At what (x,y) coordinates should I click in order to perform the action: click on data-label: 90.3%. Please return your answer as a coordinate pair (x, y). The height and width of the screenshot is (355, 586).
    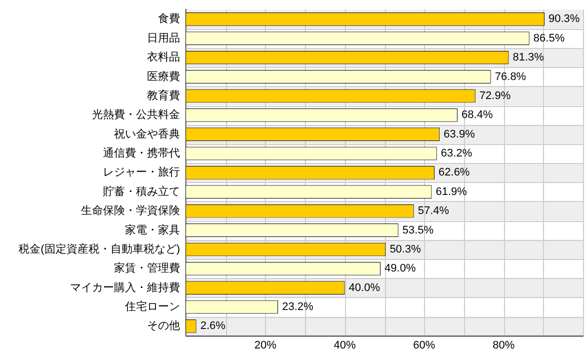
    Looking at the image, I should click on (564, 19).